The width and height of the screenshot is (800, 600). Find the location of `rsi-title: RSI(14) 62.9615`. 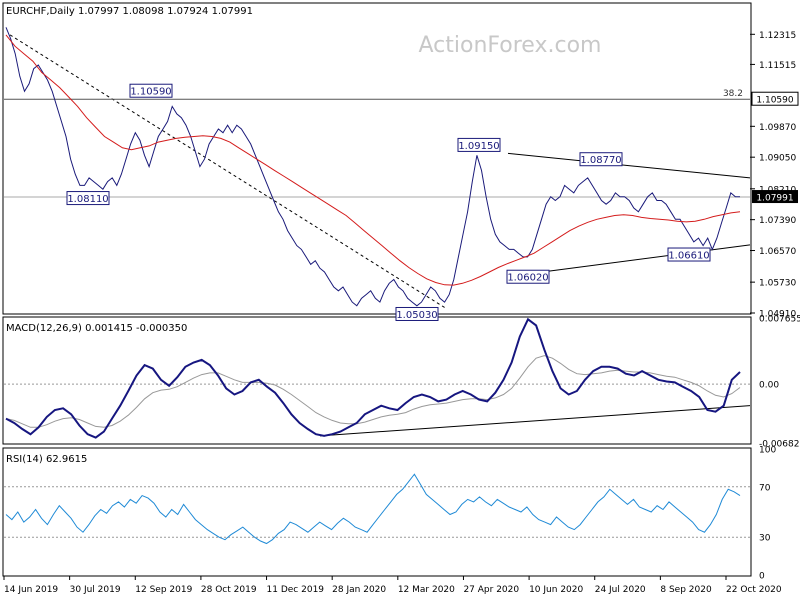

rsi-title: RSI(14) 62.9615 is located at coordinates (46, 459).